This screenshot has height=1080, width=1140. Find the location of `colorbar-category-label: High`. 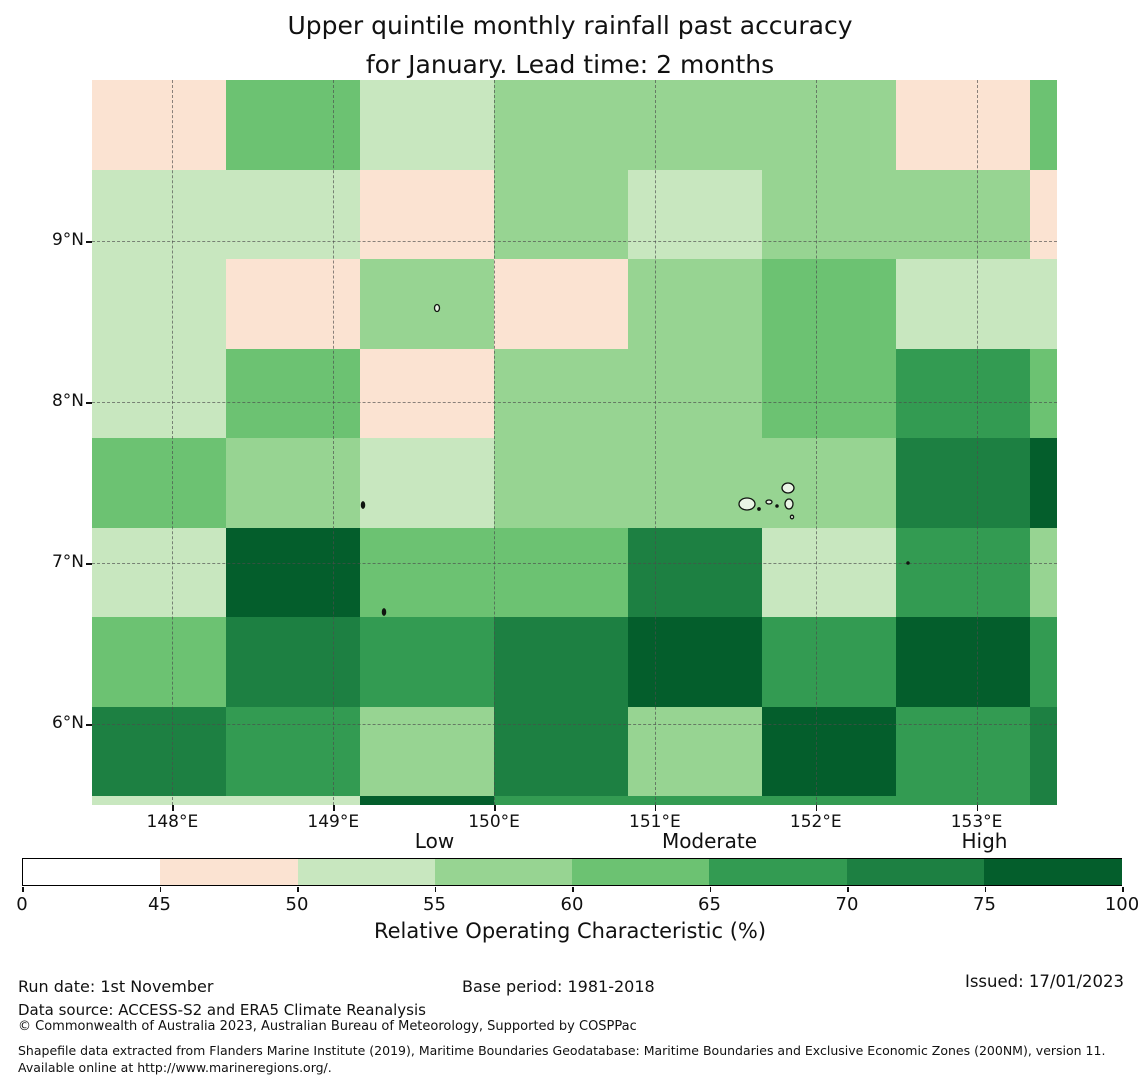

colorbar-category-label: High is located at coordinates (984, 841).